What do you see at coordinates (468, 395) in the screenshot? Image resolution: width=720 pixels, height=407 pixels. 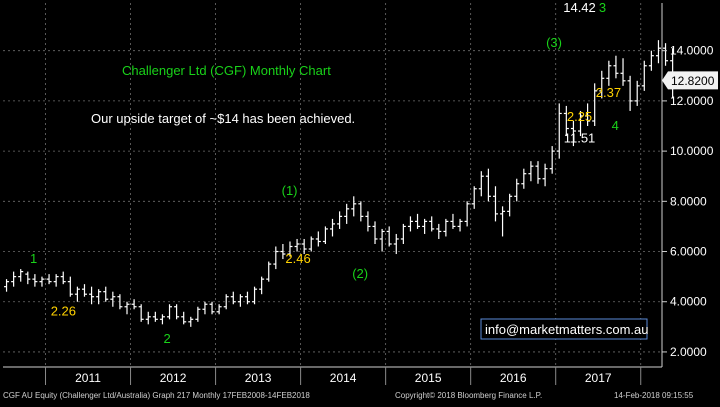 I see `footer-copyright: Copyright© 2018 Bloomberg Finance L.P.` at bounding box center [468, 395].